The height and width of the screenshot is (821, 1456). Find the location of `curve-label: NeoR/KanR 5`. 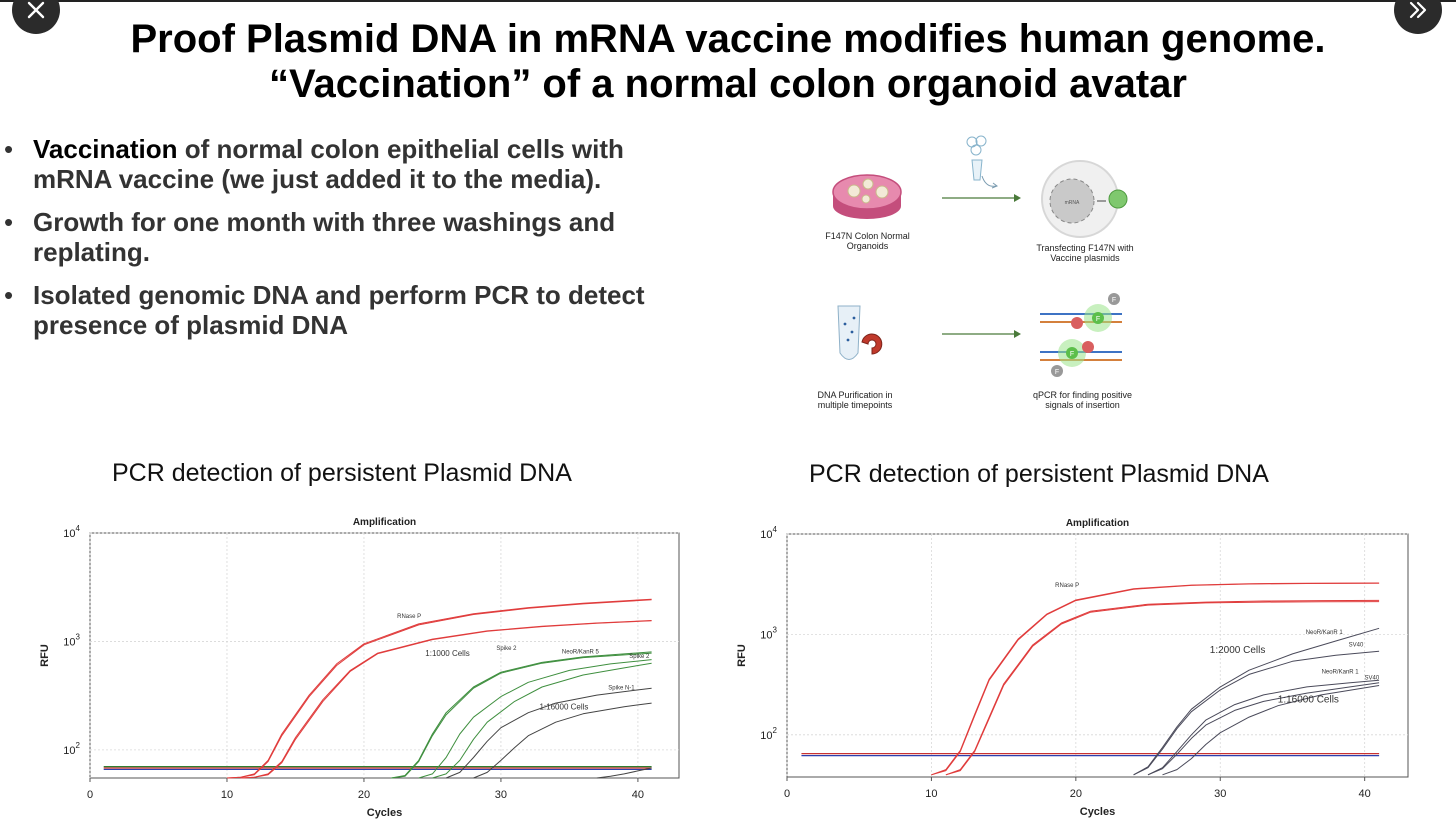

curve-label: NeoR/KanR 5 is located at coordinates (581, 653).